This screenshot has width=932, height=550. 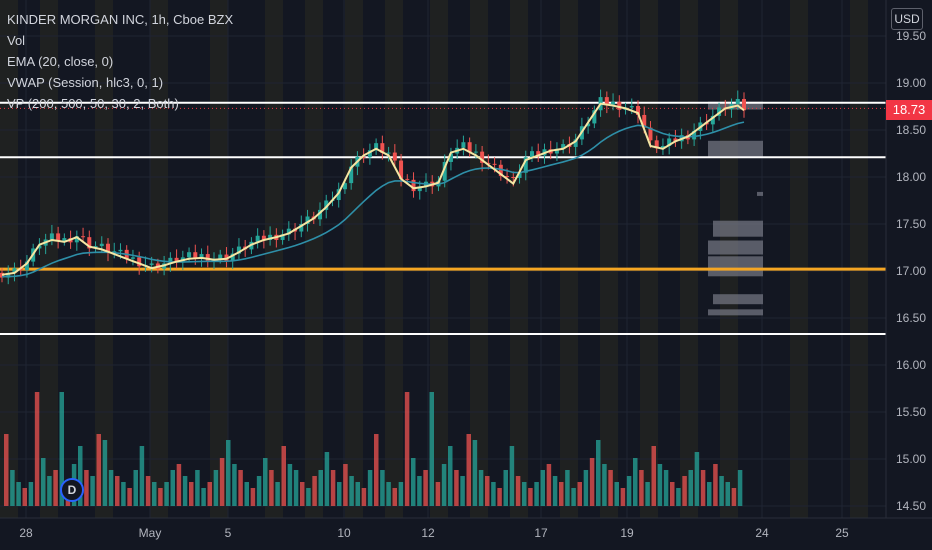 I want to click on y-tick-label: 15.00, so click(x=911, y=459).